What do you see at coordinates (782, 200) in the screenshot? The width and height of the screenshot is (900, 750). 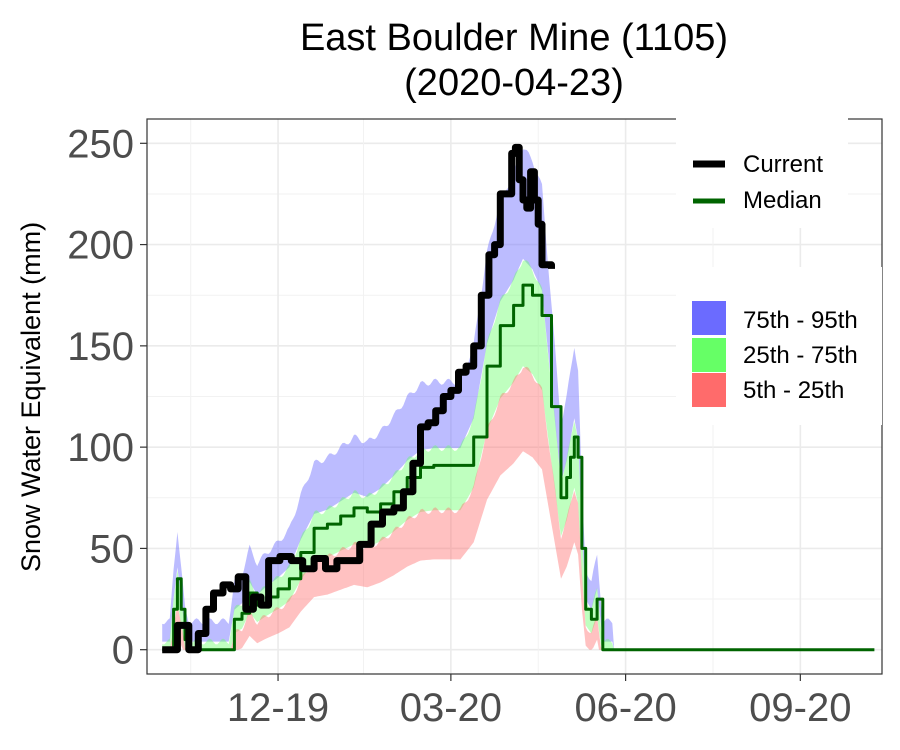 I see `legend-label-median: Median` at bounding box center [782, 200].